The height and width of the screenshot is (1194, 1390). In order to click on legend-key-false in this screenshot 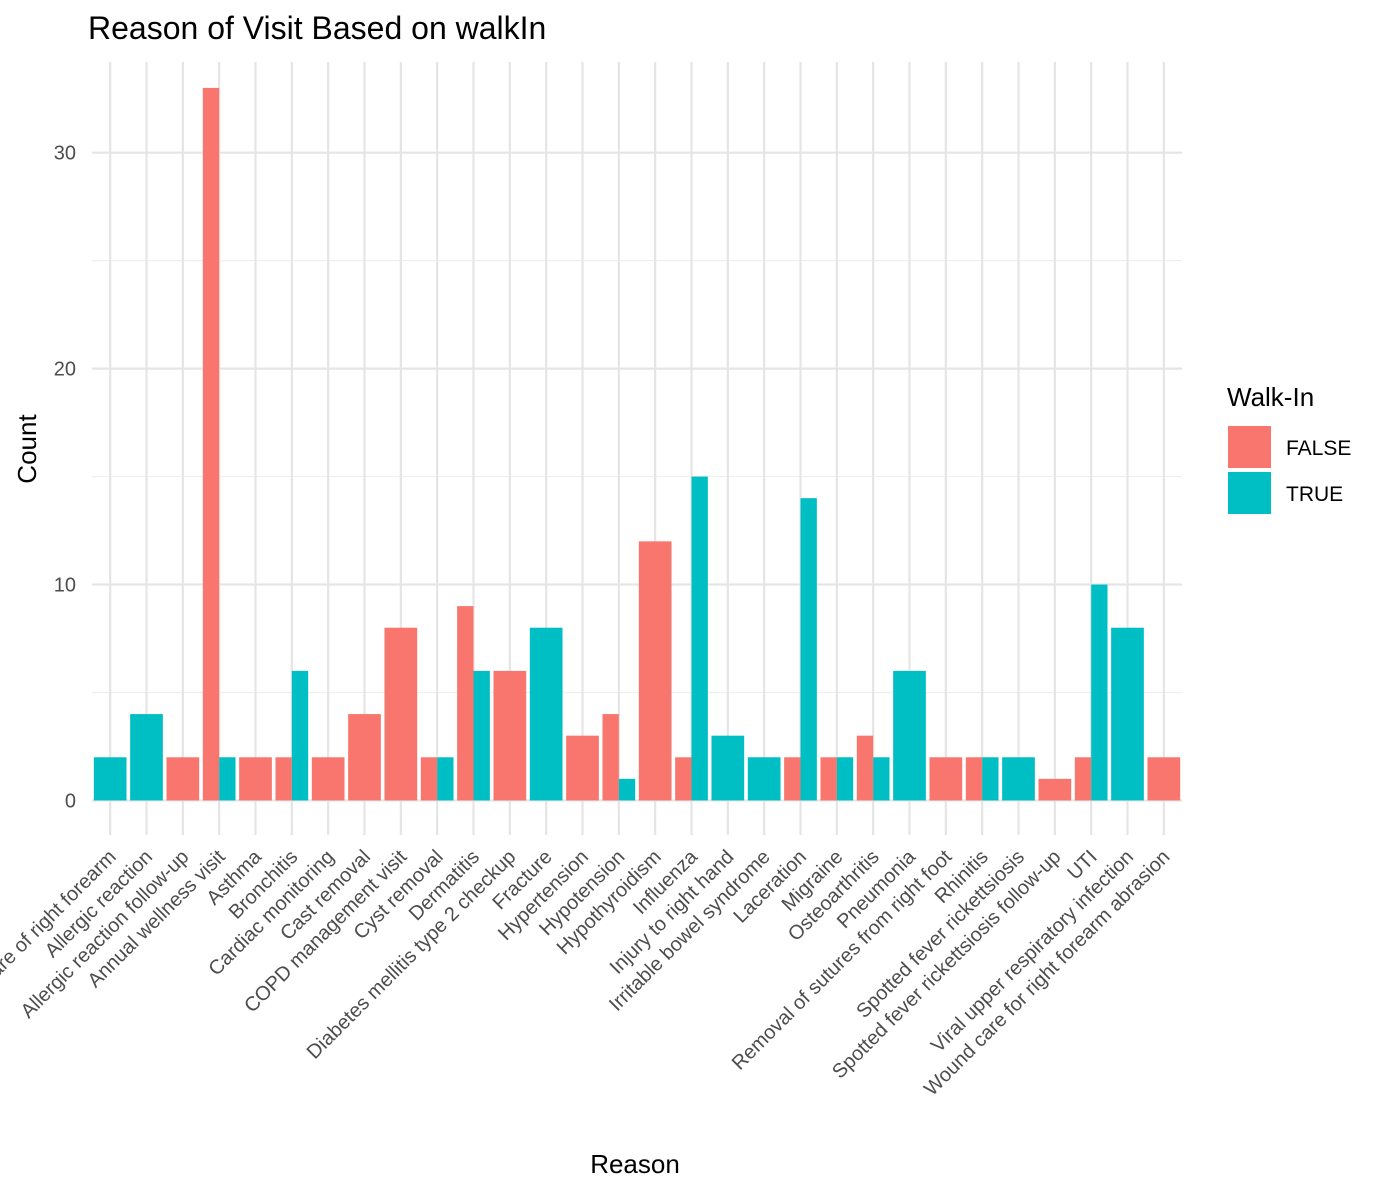, I will do `click(1249, 447)`.